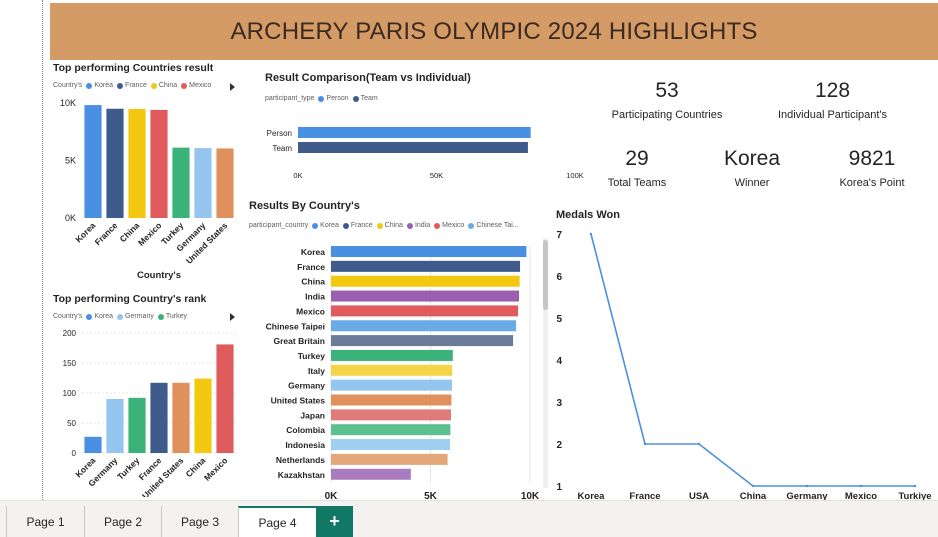  I want to click on add-page-button: +, so click(334, 521).